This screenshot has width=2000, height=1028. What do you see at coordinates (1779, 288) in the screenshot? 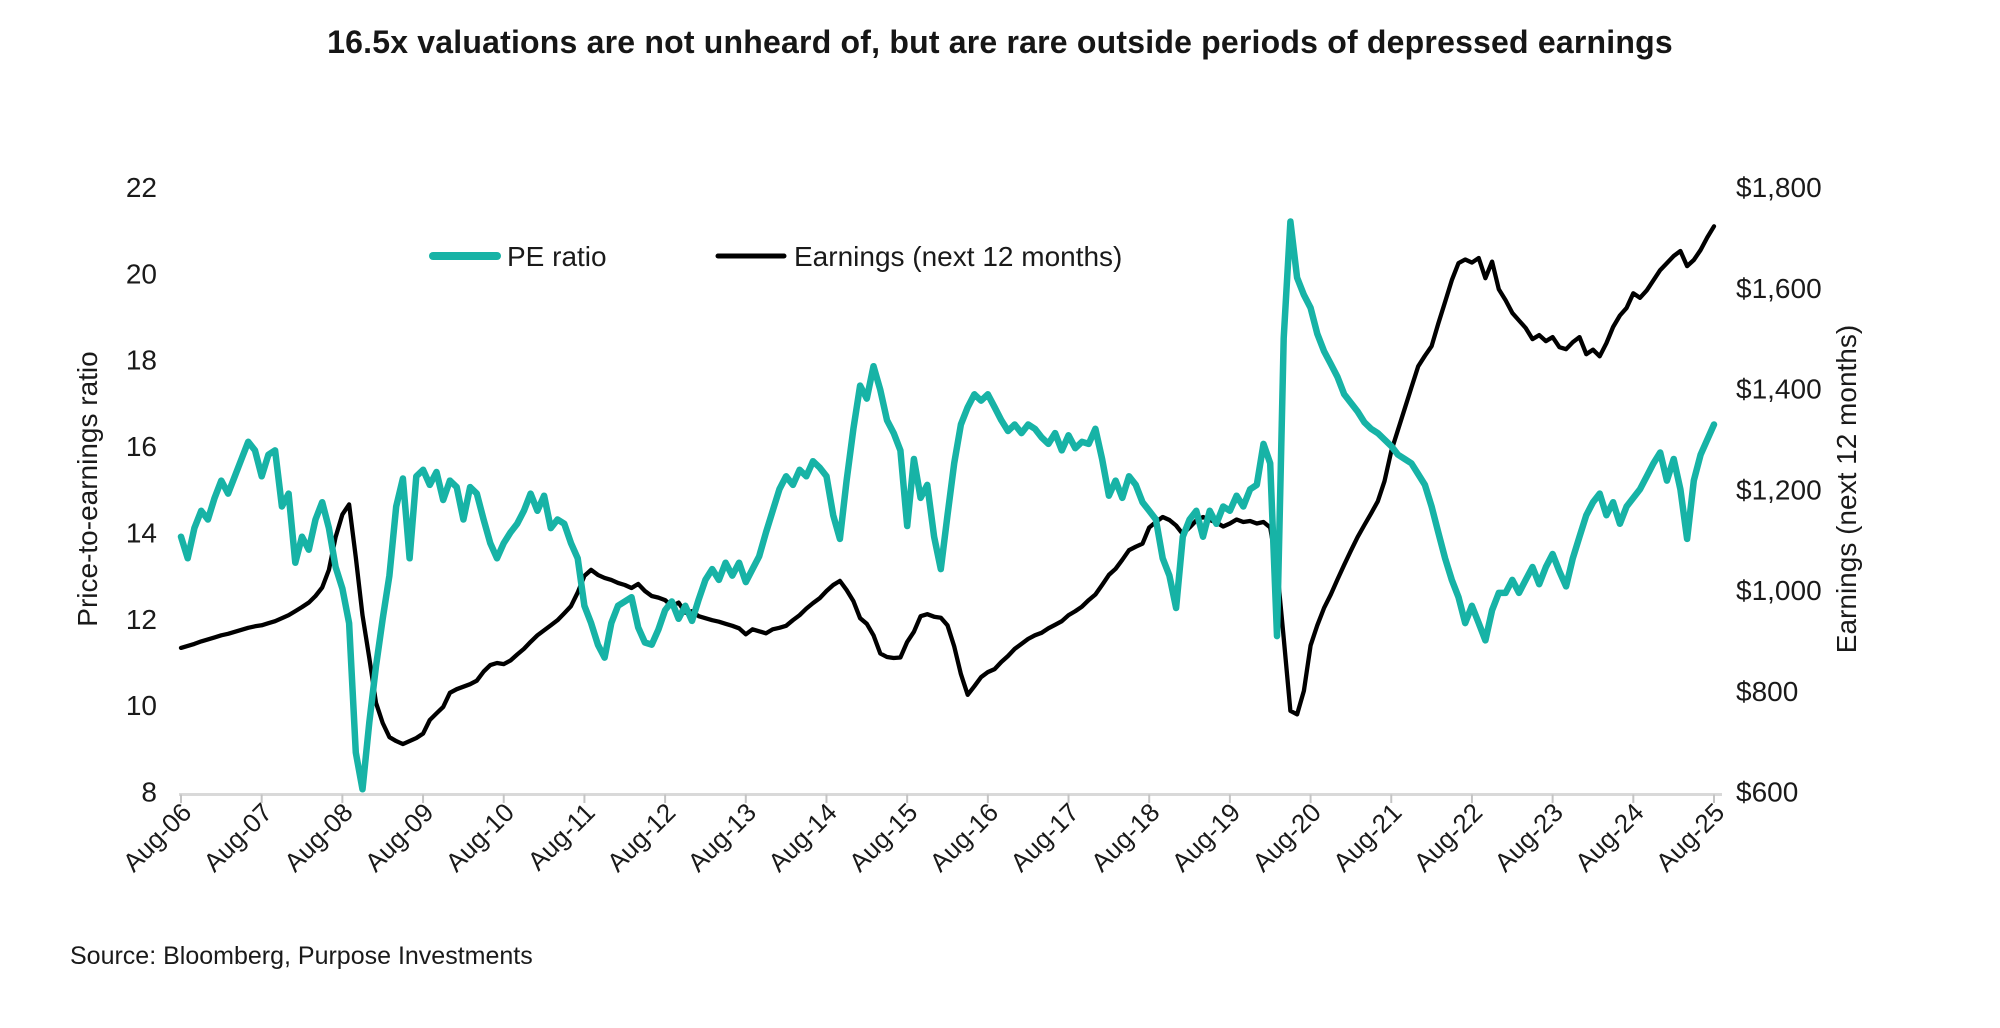
I see `y-right-tick-label: $1,600` at bounding box center [1779, 288].